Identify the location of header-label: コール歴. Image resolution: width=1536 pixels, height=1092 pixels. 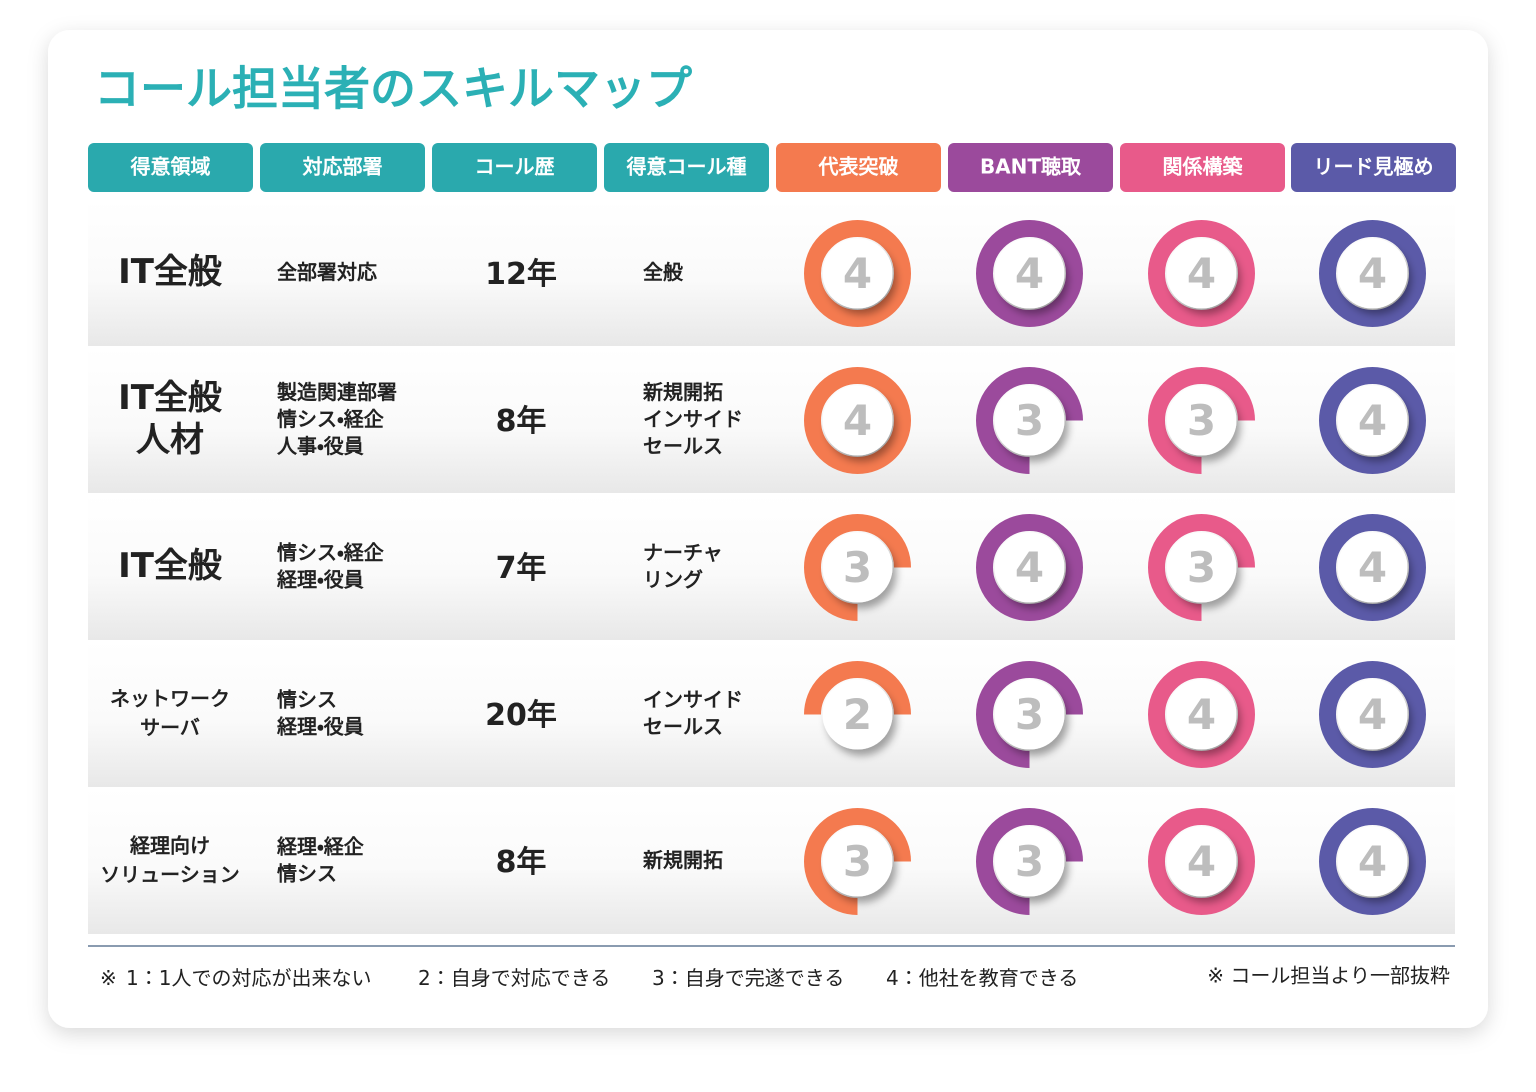
(515, 167).